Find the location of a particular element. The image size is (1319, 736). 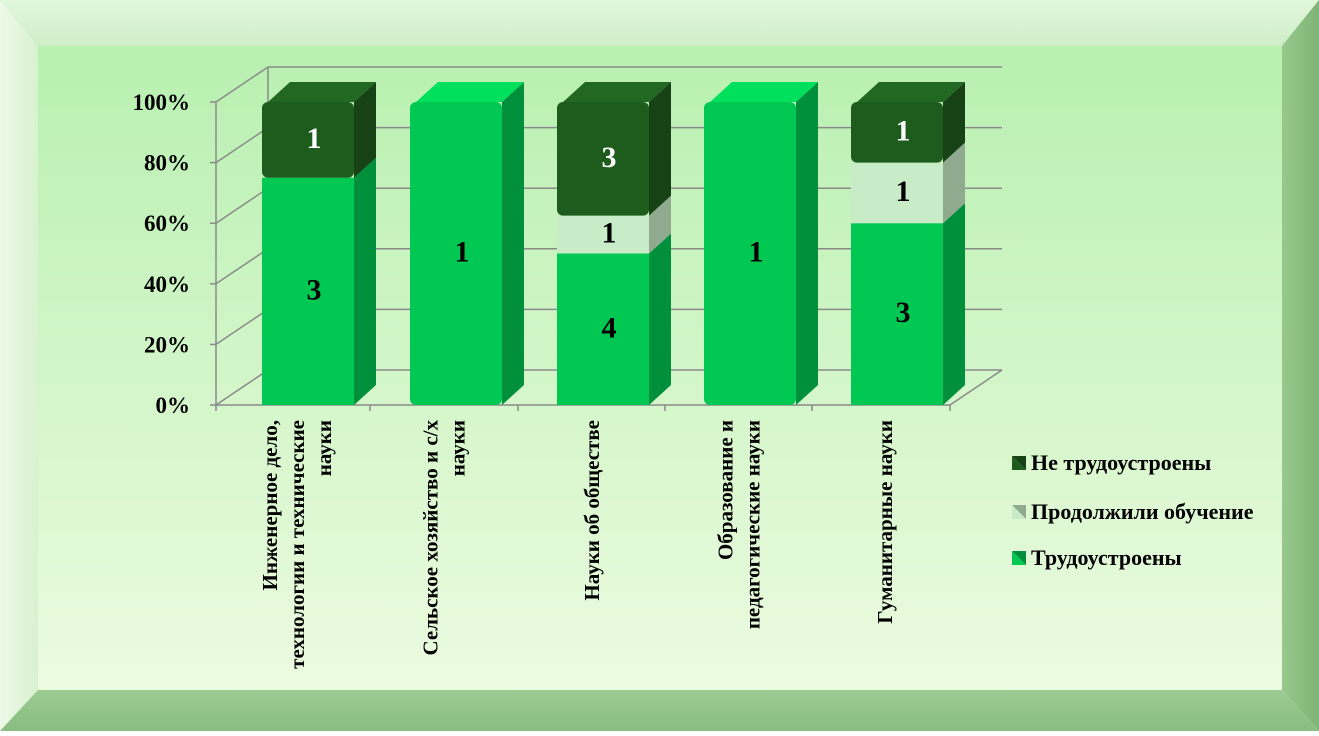

y-tick-label: 40% is located at coordinates (167, 284).